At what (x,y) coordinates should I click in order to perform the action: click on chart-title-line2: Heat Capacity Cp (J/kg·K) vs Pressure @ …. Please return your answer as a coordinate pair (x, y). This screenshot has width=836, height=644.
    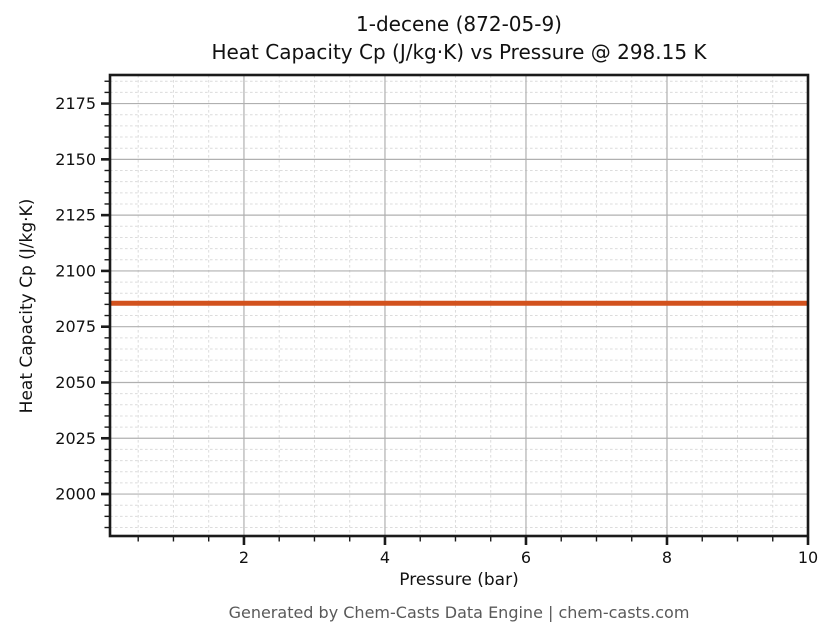
    Looking at the image, I should click on (459, 52).